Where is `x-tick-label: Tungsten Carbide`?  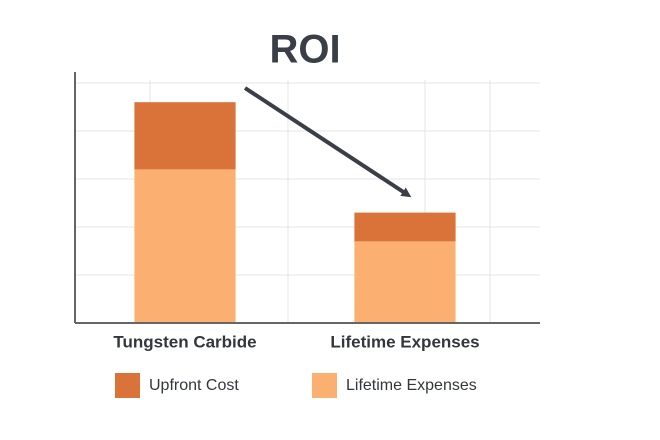 x-tick-label: Tungsten Carbide is located at coordinates (184, 341).